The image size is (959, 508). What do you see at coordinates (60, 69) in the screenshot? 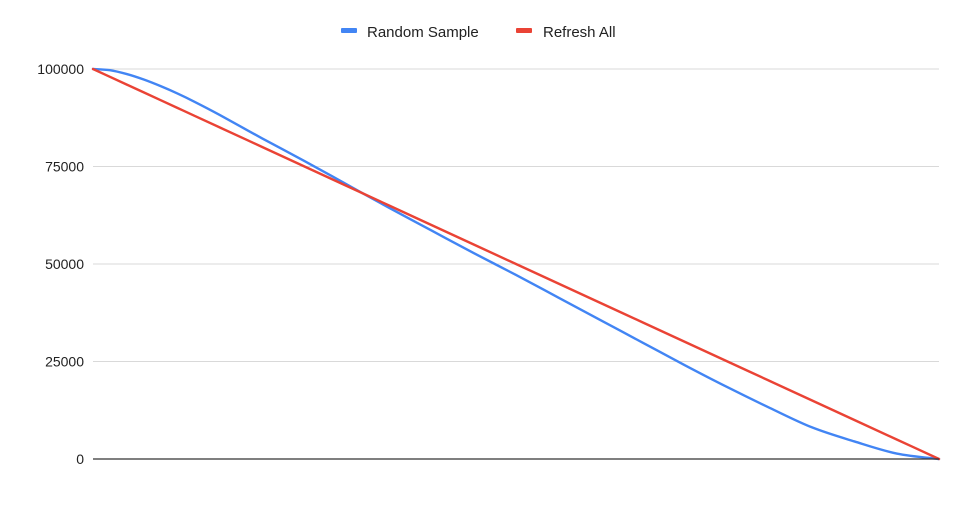
I see `y-tick-label: 100000` at bounding box center [60, 69].